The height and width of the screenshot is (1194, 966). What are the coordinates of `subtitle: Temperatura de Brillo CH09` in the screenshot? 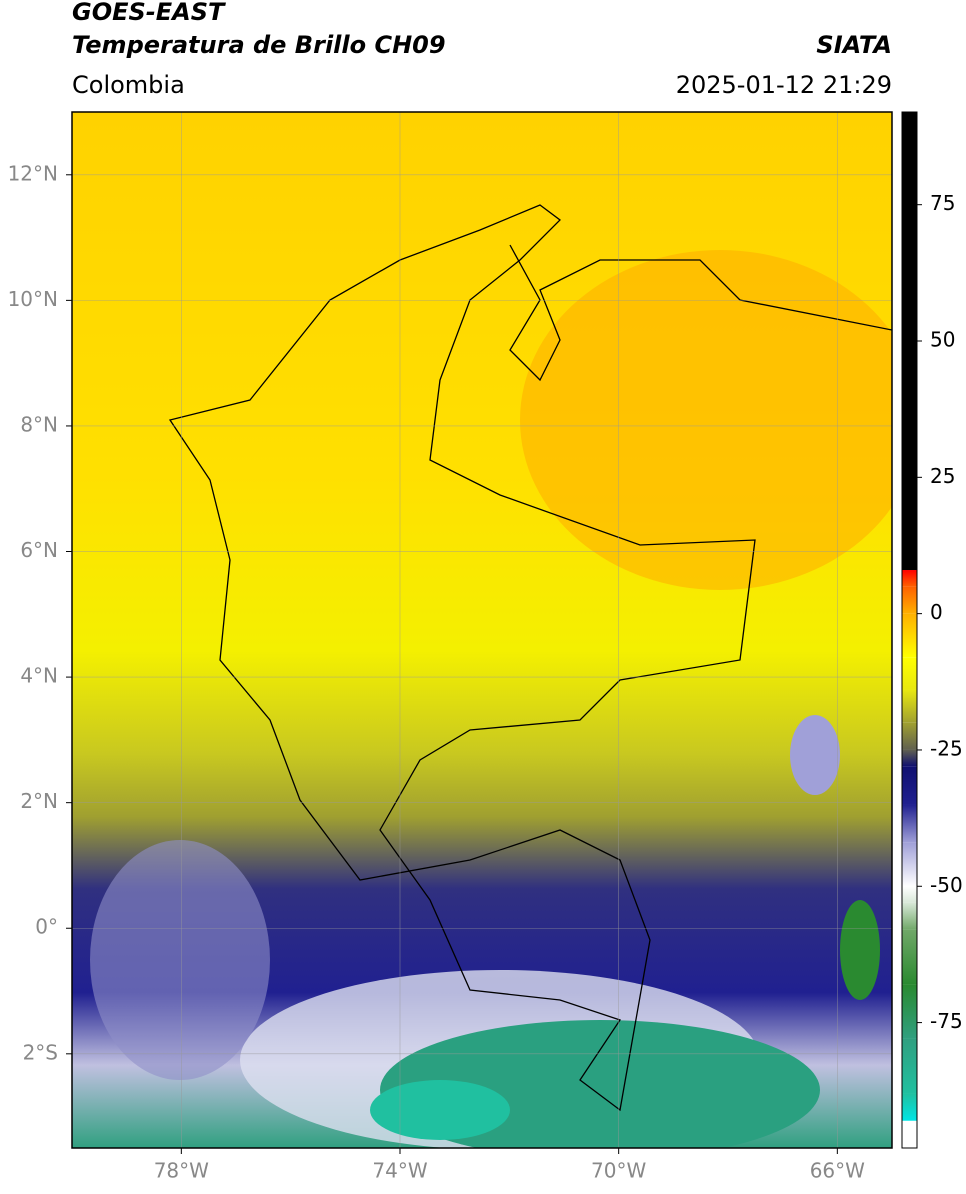 It's located at (259, 45).